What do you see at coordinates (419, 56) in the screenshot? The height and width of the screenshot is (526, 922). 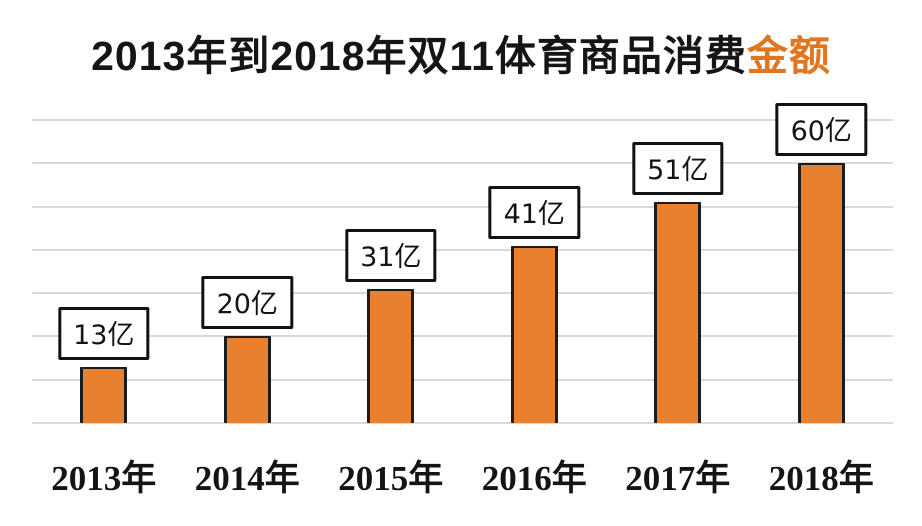 I see `chart-title-main: 2013年到2018年双11体育商品消费` at bounding box center [419, 56].